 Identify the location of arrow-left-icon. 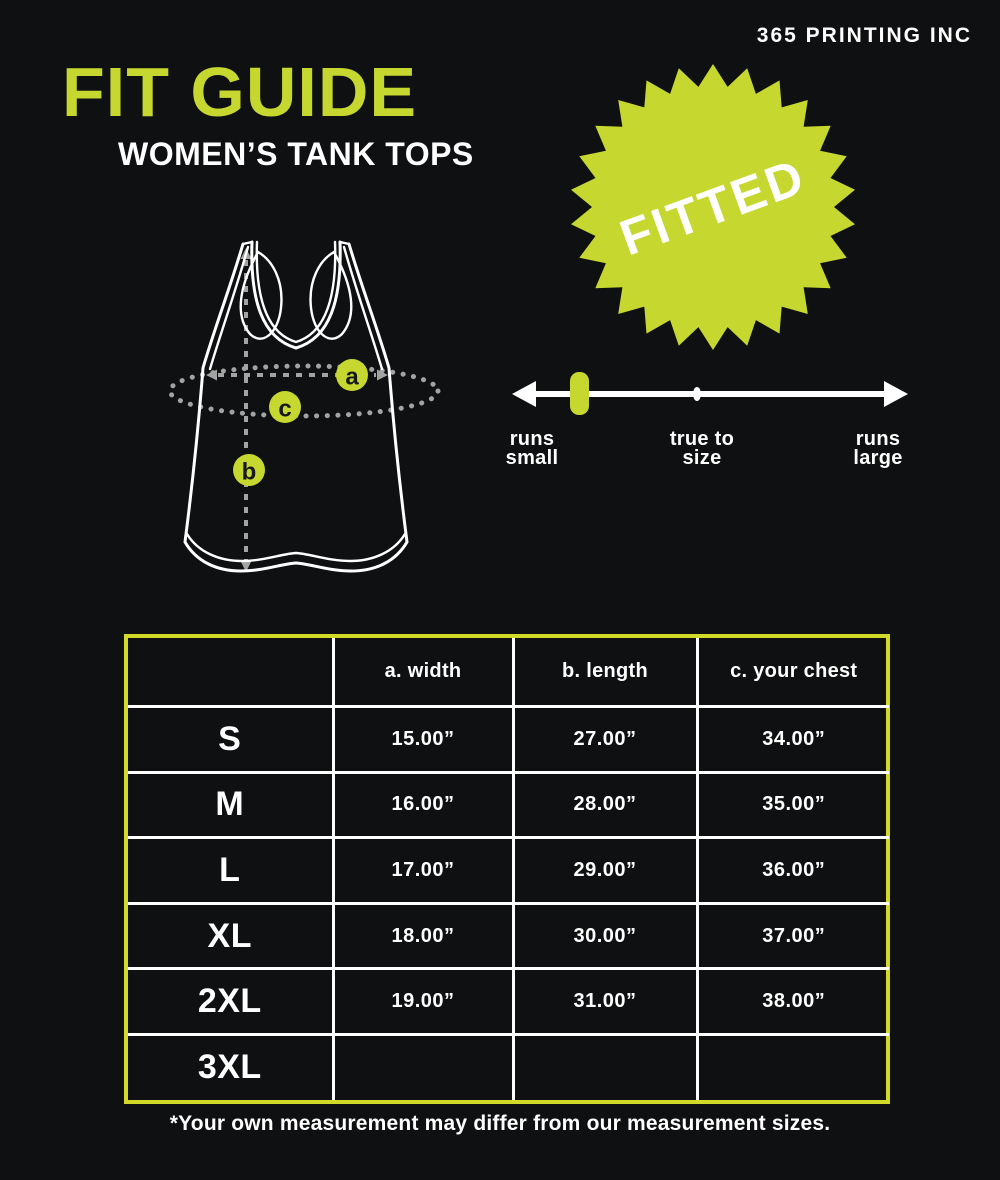
(211, 375).